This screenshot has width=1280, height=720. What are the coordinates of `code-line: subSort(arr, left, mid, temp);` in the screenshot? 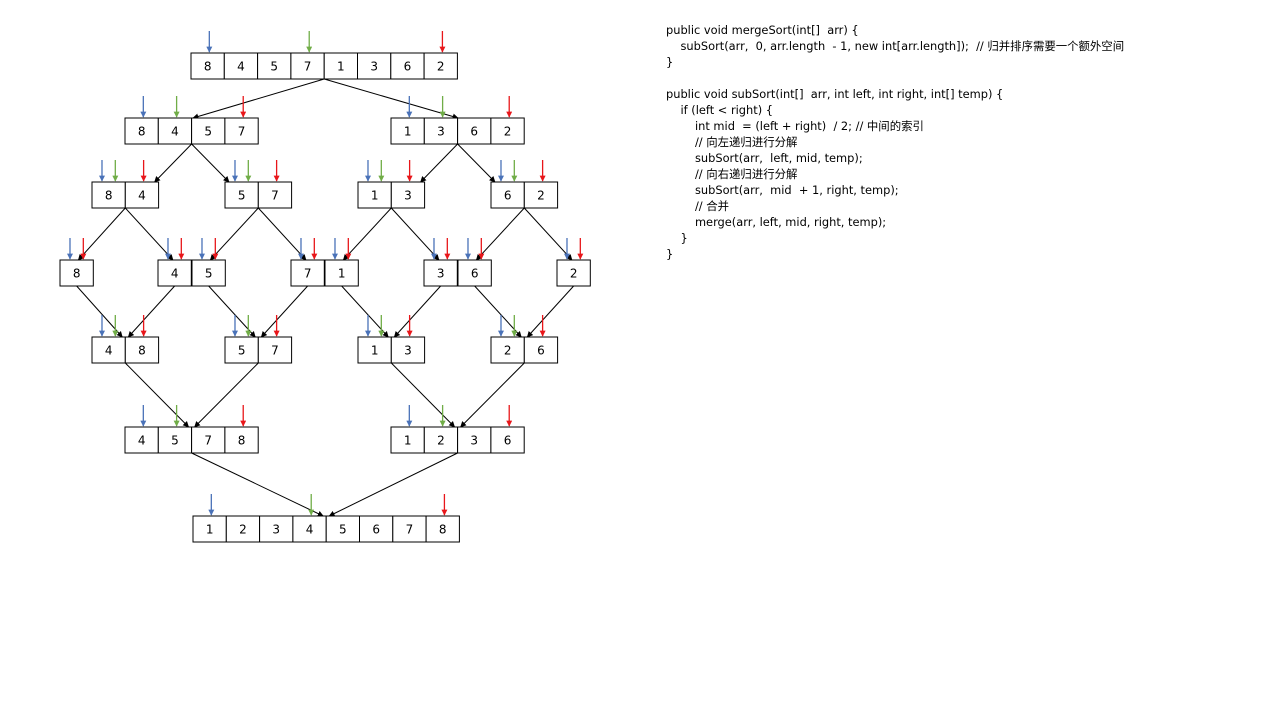 It's located at (764, 158).